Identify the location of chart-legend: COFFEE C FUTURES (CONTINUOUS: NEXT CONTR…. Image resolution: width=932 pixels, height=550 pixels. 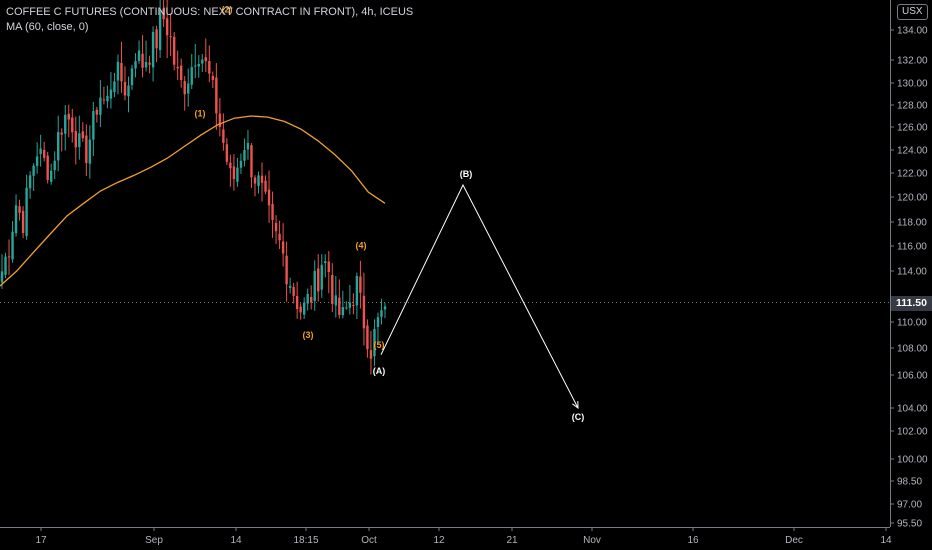
(209, 20).